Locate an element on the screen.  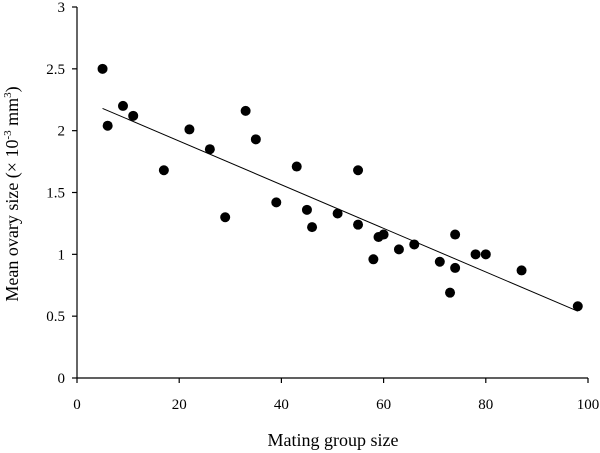
x-tick-label: 20 is located at coordinates (179, 405).